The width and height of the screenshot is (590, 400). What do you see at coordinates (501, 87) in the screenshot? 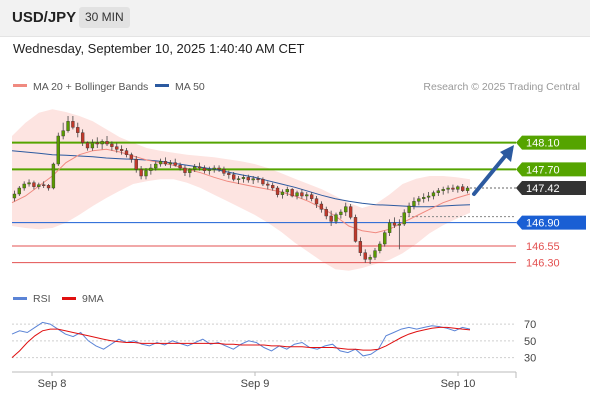
I see `credit-text: Research © 2025 Trading Central` at bounding box center [501, 87].